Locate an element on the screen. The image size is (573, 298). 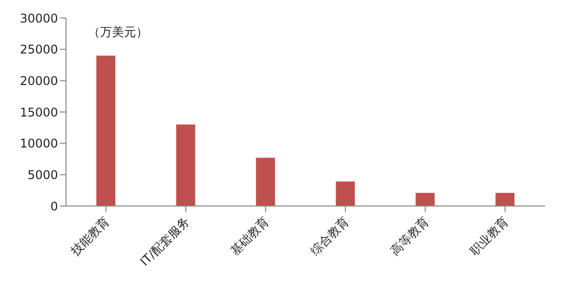
y-axis-title: （万美元） is located at coordinates (118, 32).